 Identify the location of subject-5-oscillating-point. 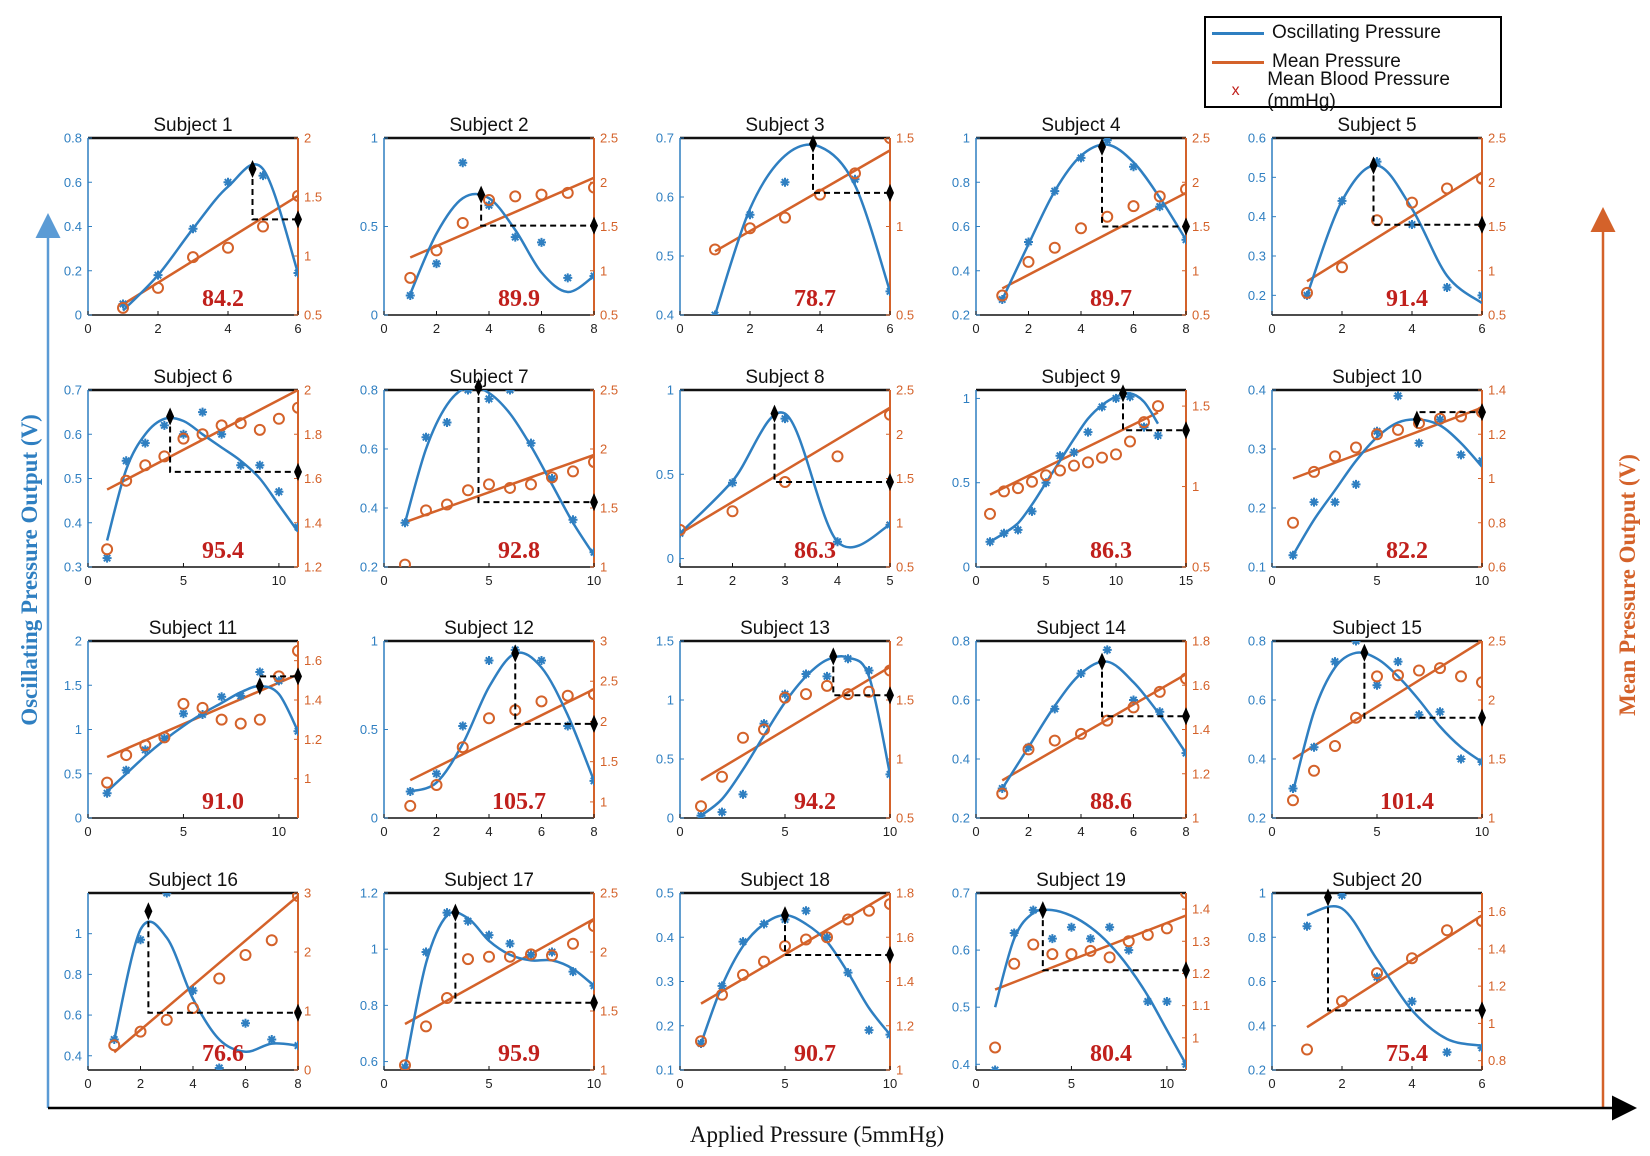
(1307, 295).